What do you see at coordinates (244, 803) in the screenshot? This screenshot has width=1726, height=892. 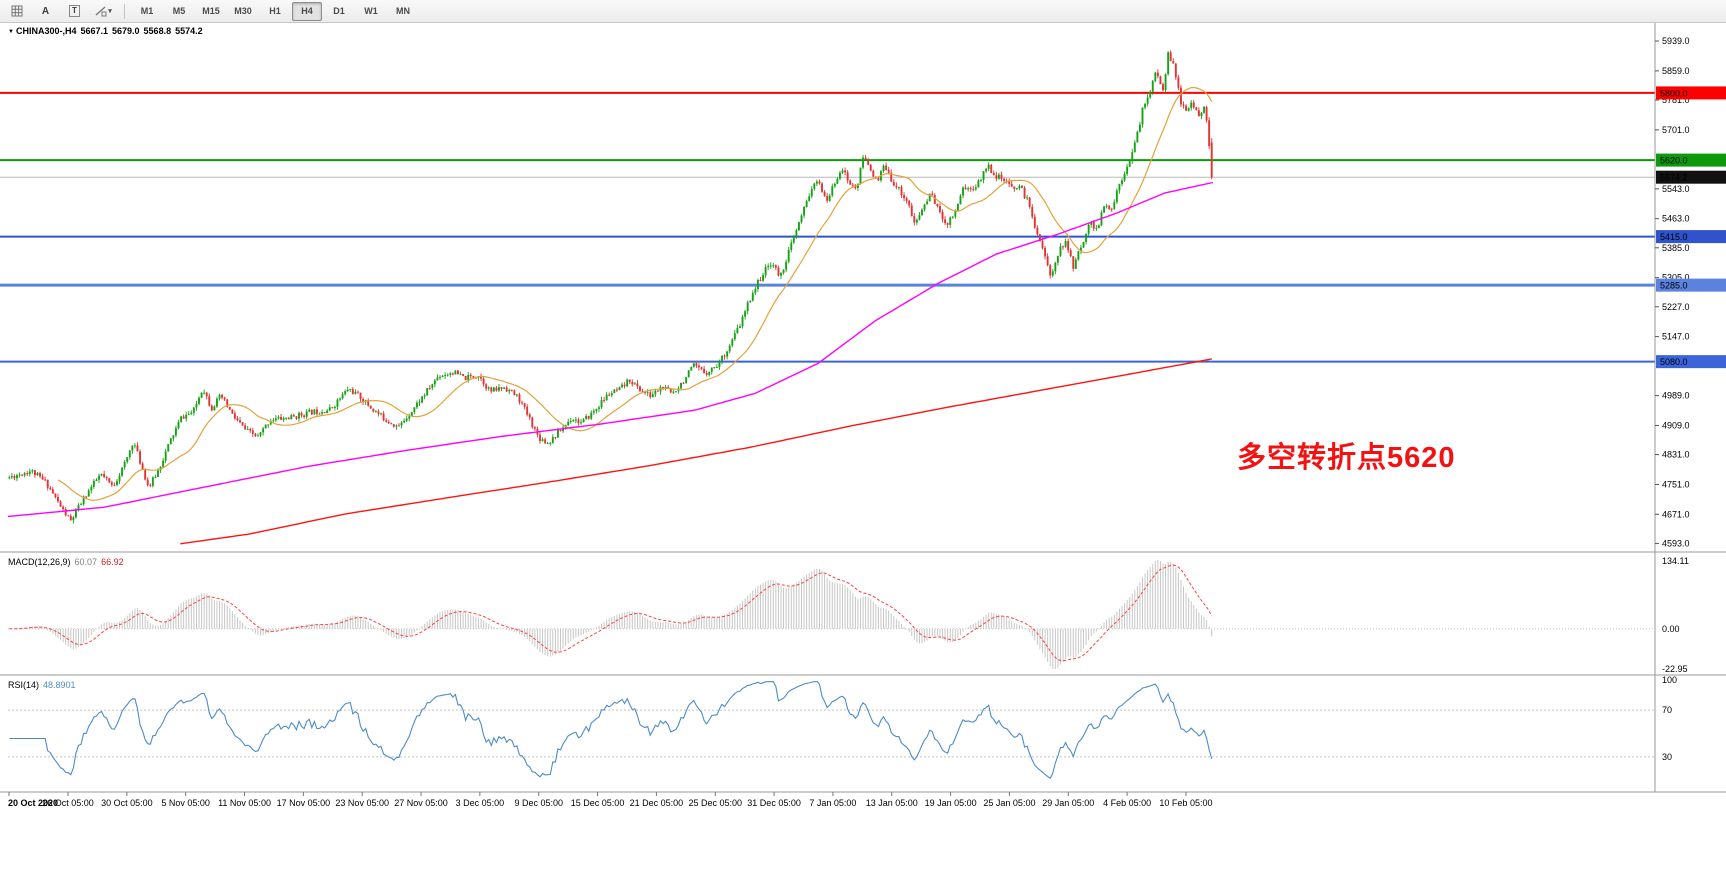 I see `svg-text: 11 Nov 05:00` at bounding box center [244, 803].